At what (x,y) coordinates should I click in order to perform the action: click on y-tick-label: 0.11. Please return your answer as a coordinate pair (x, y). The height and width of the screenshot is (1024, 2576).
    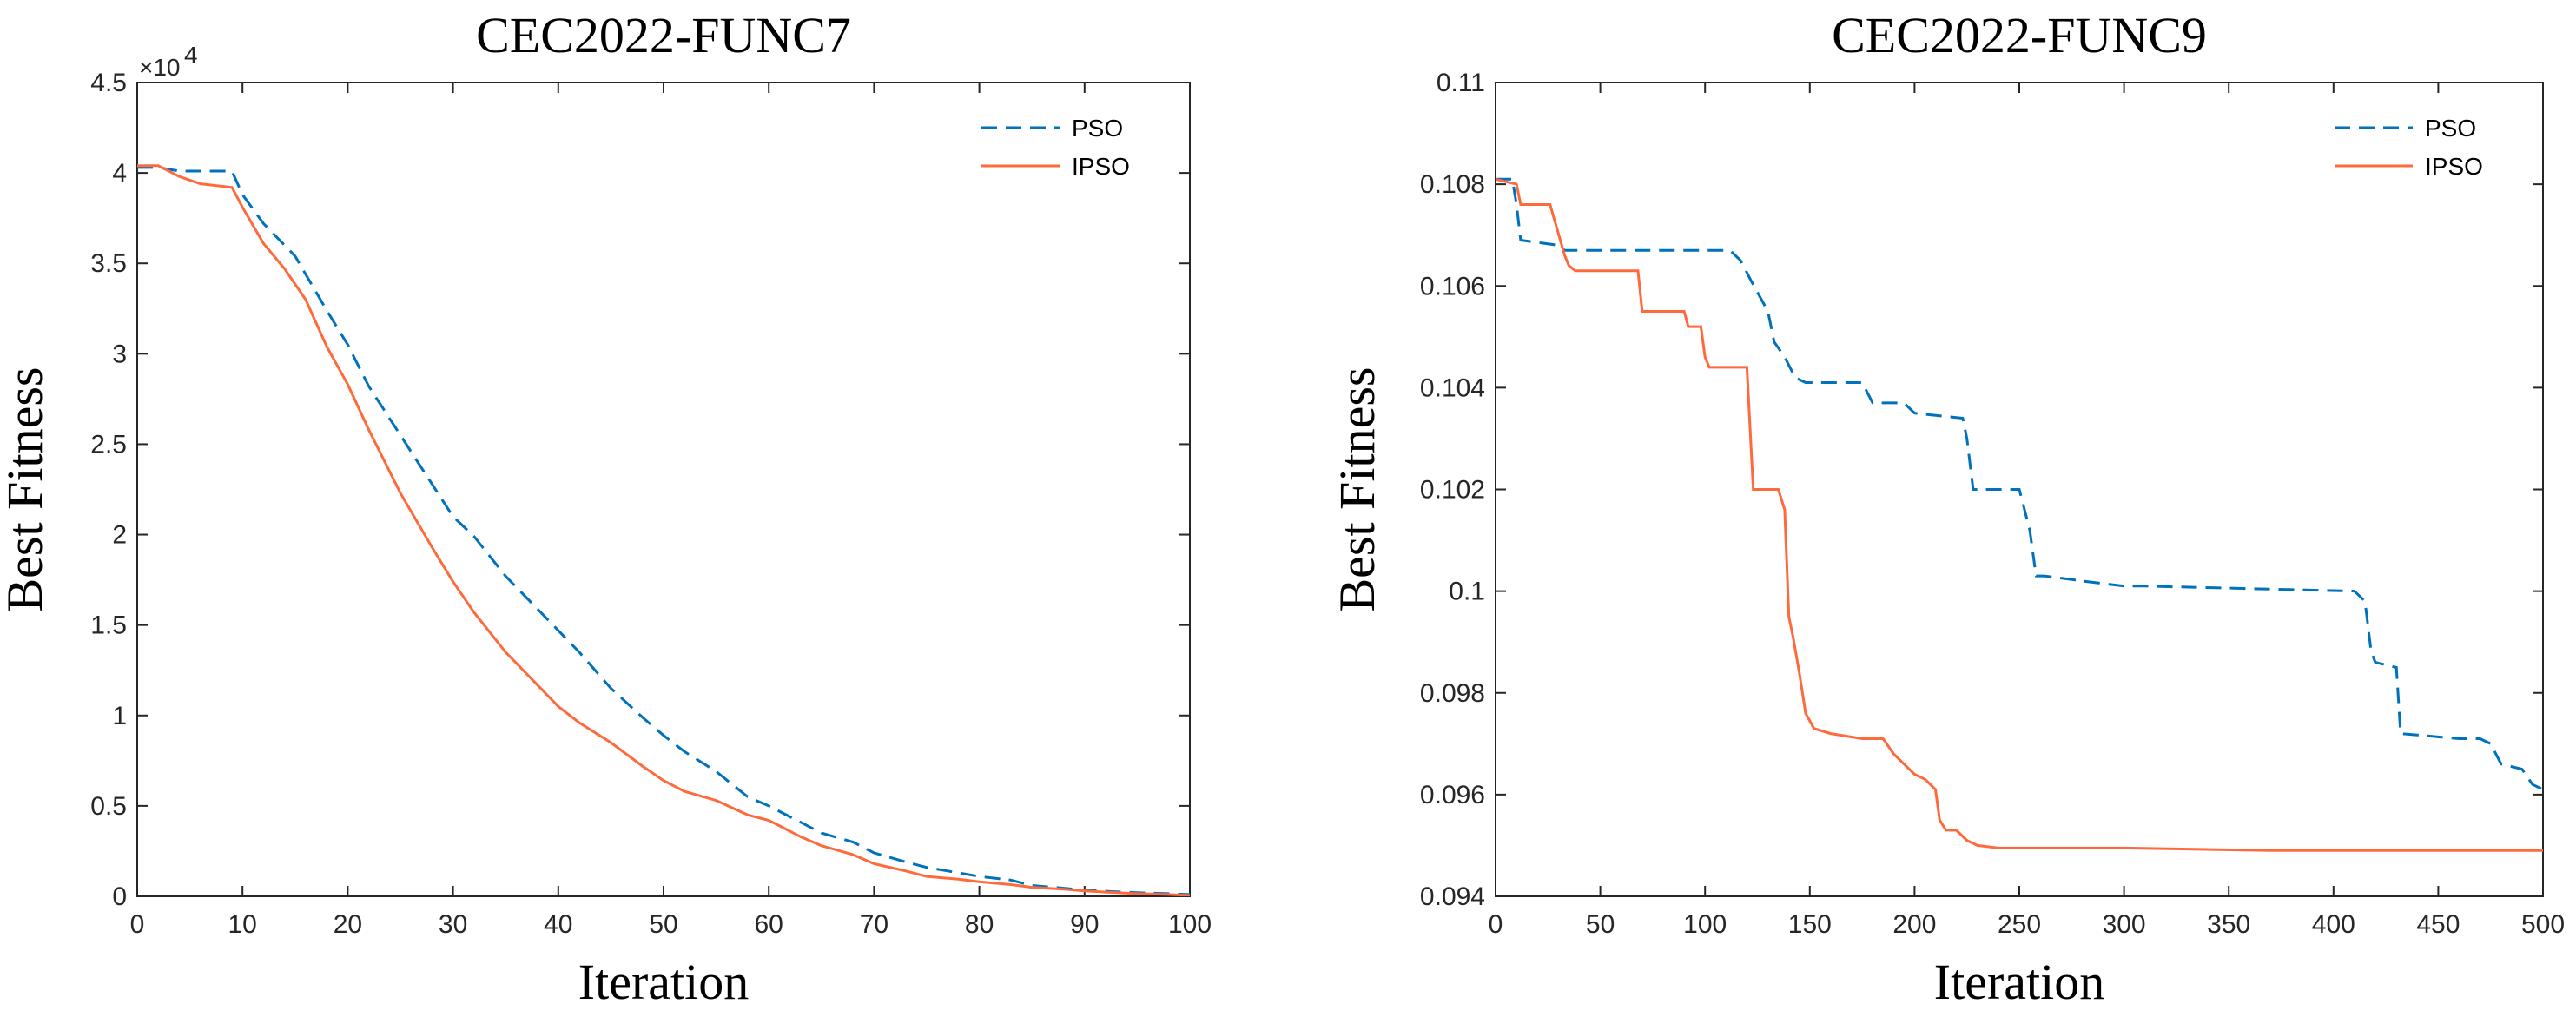
    Looking at the image, I should click on (1461, 83).